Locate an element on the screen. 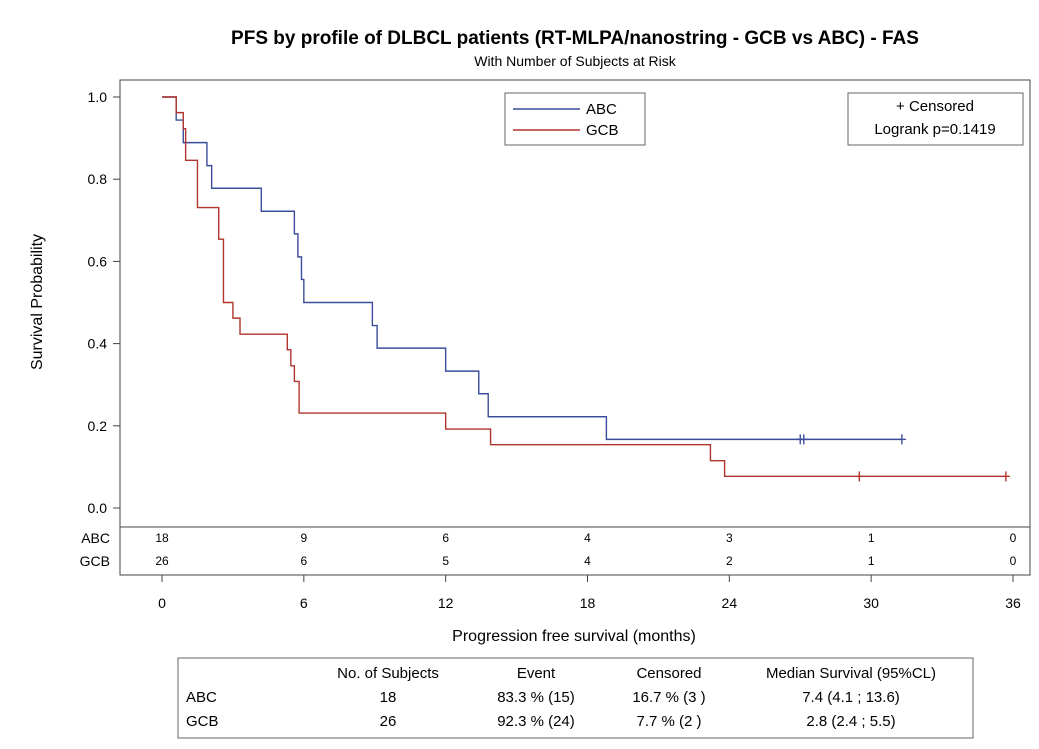  summary-table-frame is located at coordinates (575, 698).